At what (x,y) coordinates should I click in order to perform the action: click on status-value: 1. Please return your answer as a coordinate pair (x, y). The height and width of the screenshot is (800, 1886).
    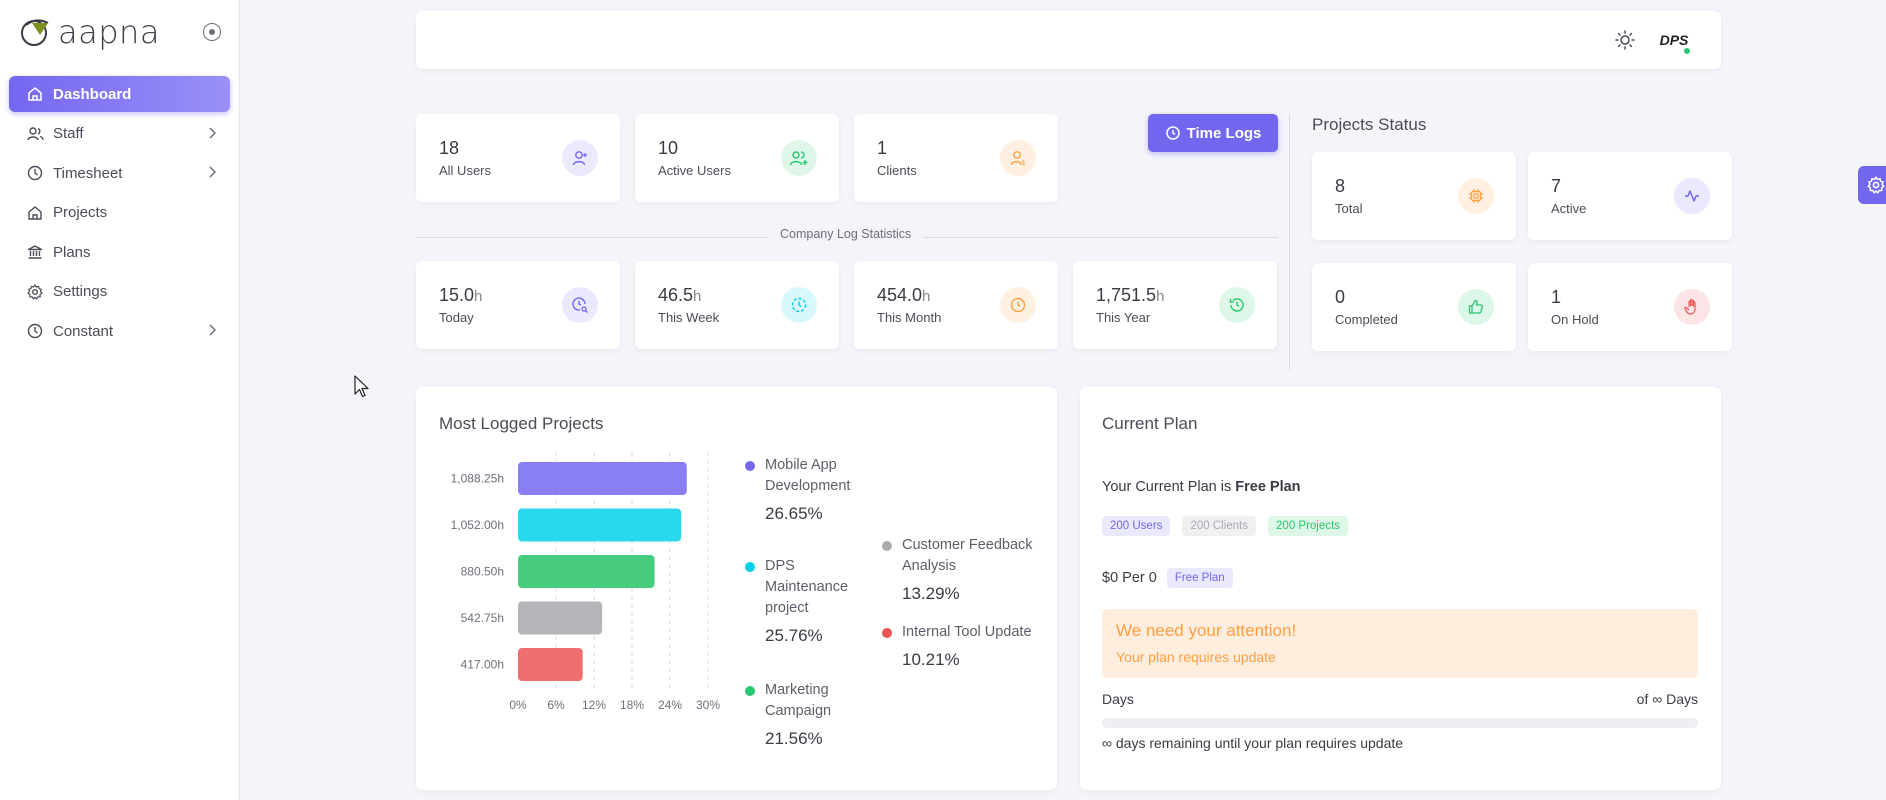
    Looking at the image, I should click on (1556, 297).